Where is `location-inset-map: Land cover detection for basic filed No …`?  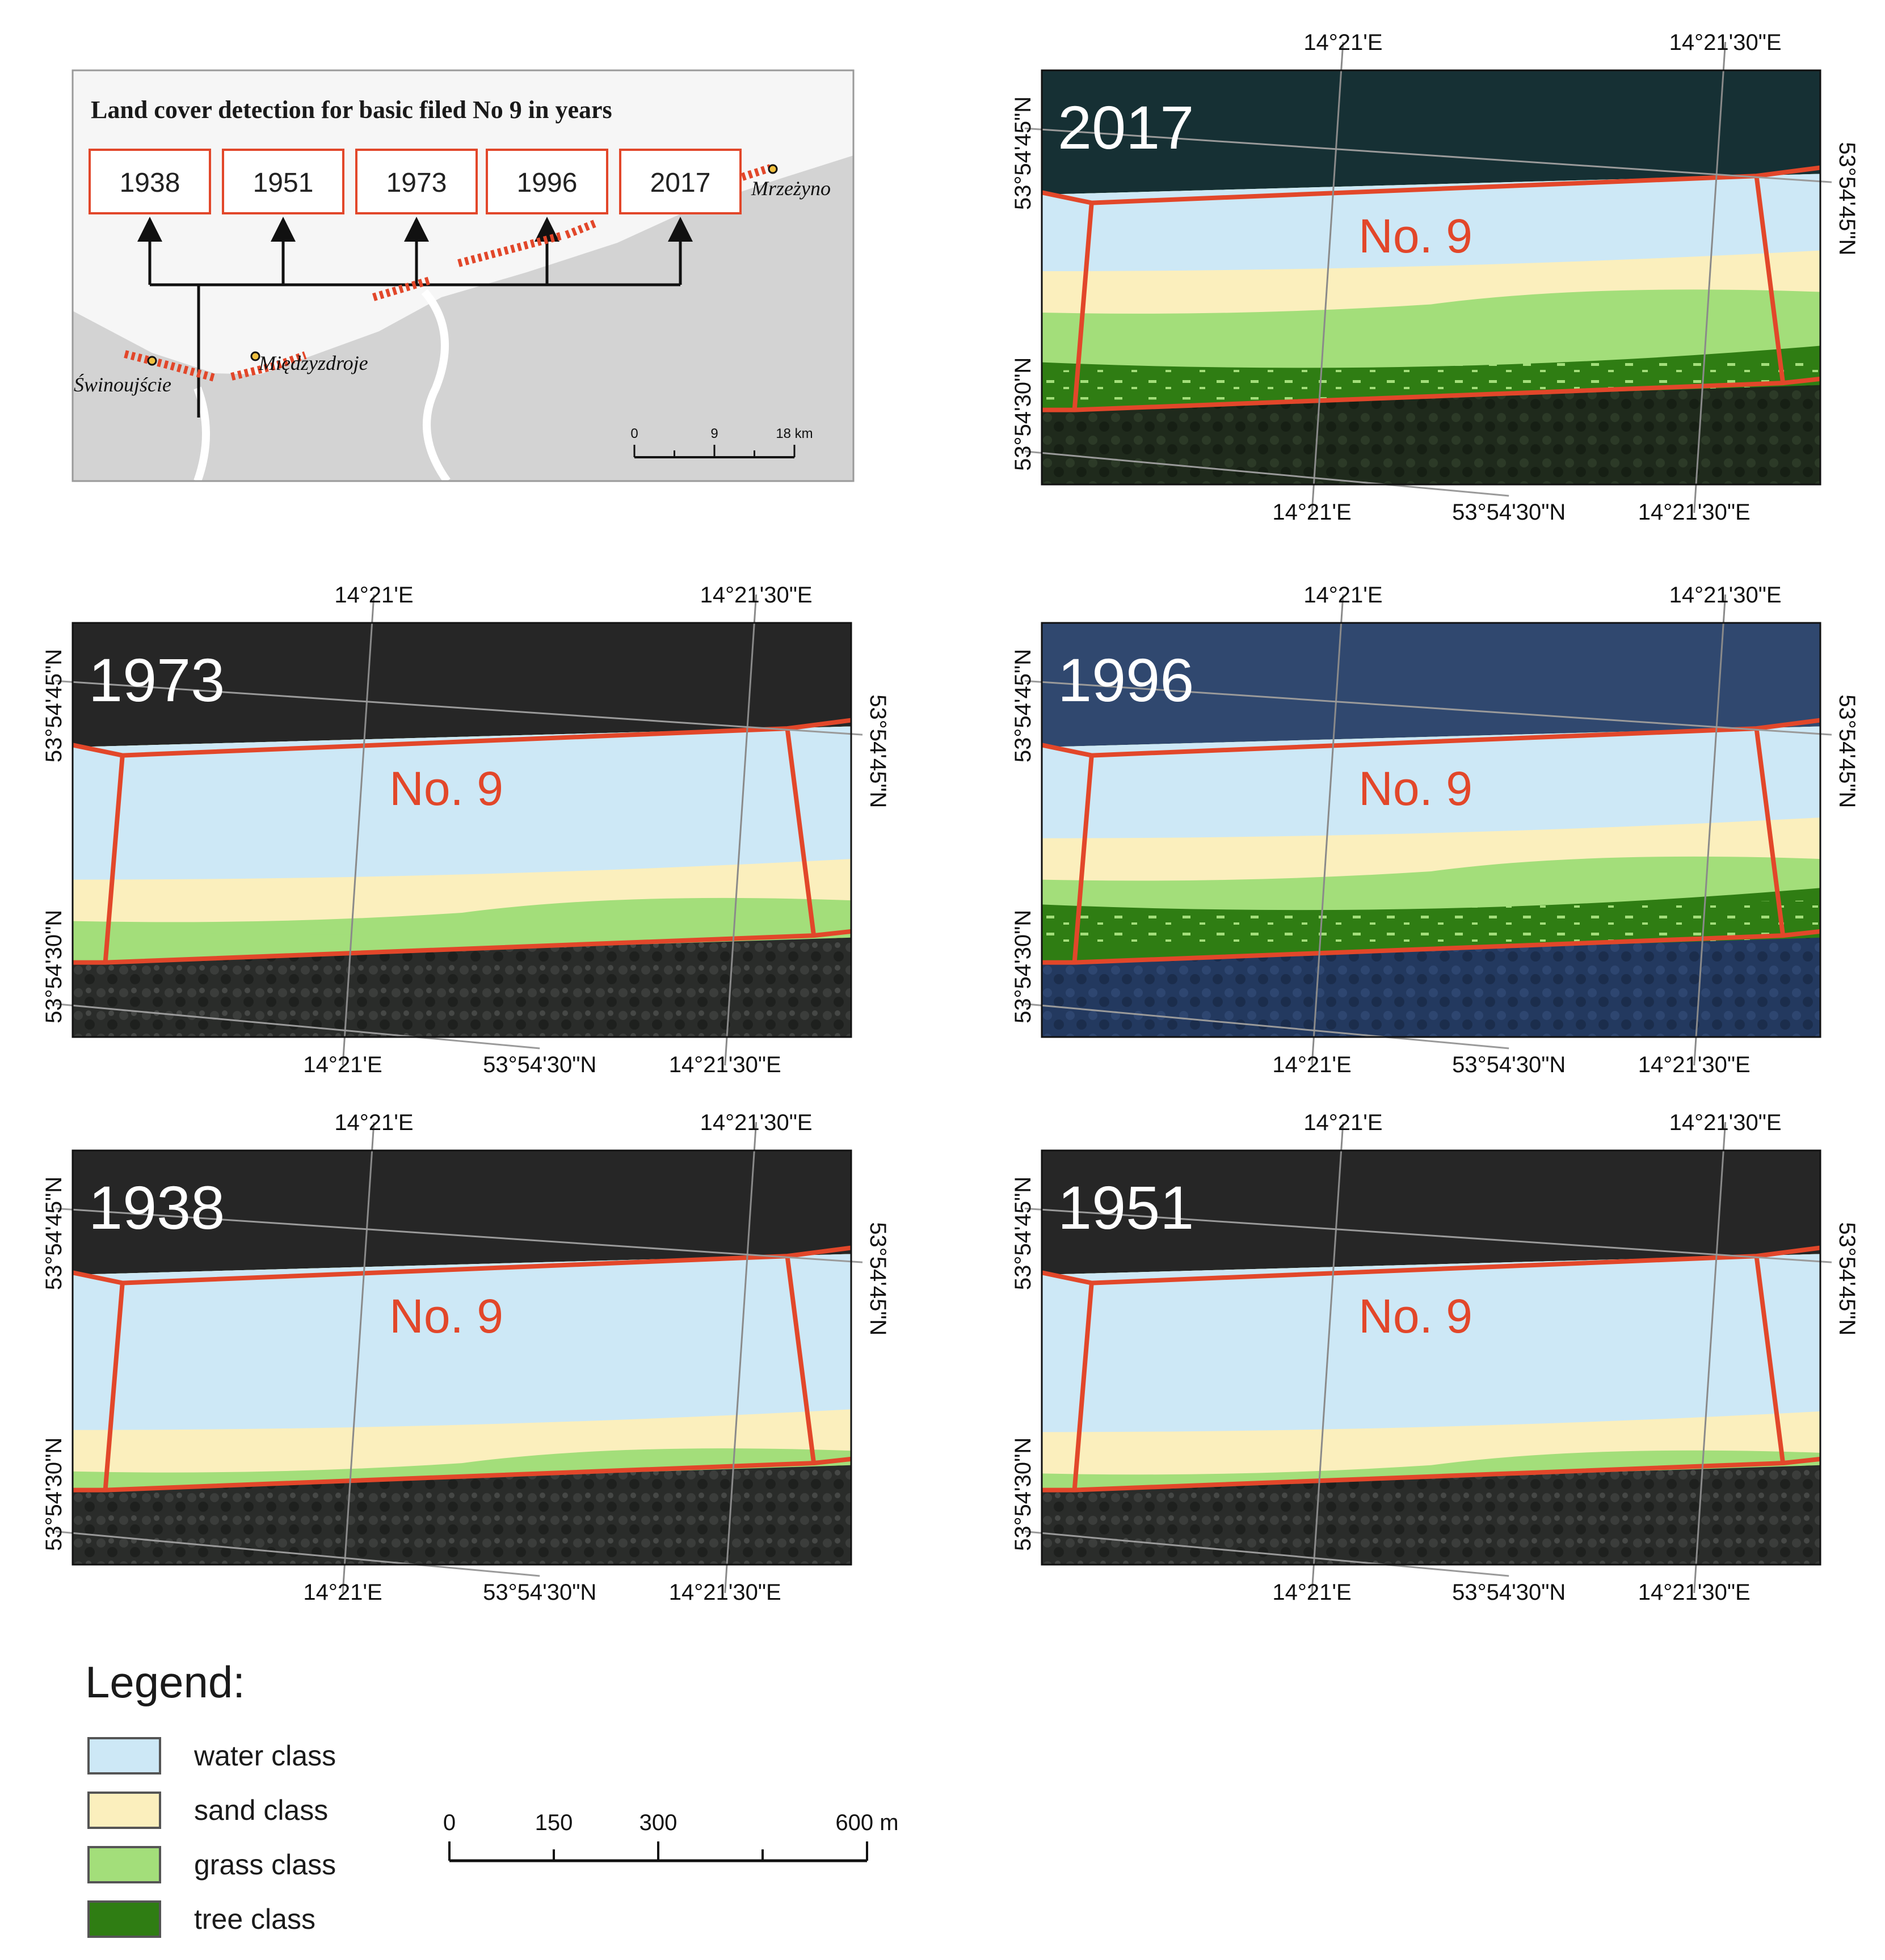 location-inset-map: Land cover detection for basic filed No … is located at coordinates (463, 276).